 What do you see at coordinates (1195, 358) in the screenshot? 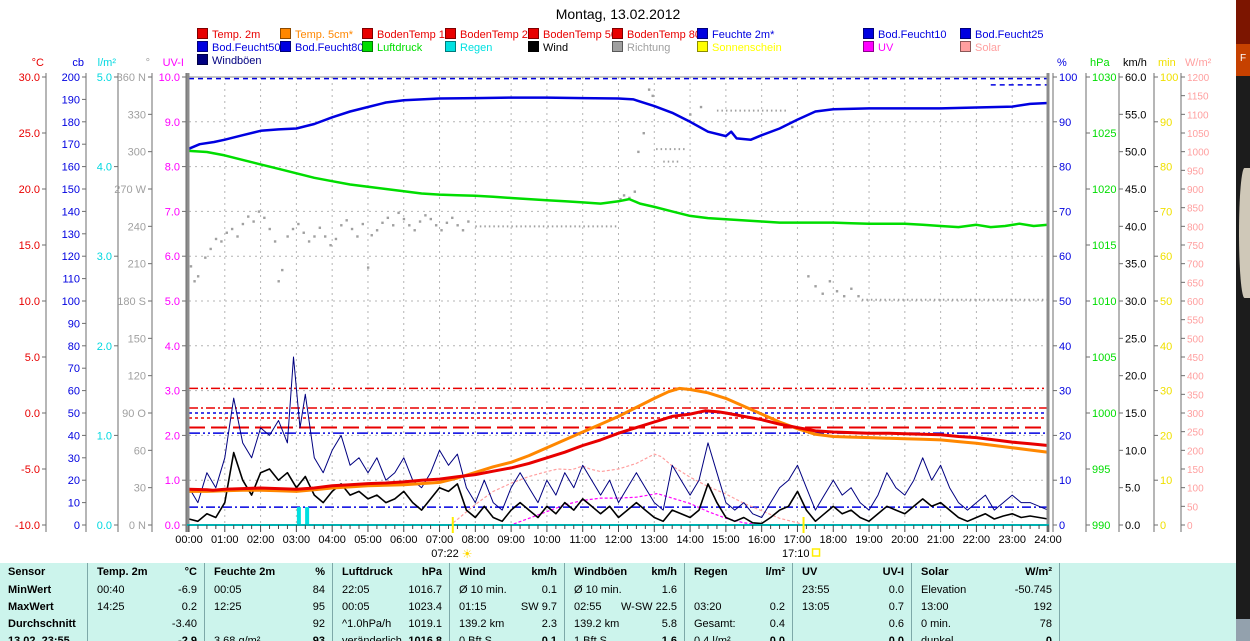
I see `axis-tick-label: 450` at bounding box center [1195, 358].